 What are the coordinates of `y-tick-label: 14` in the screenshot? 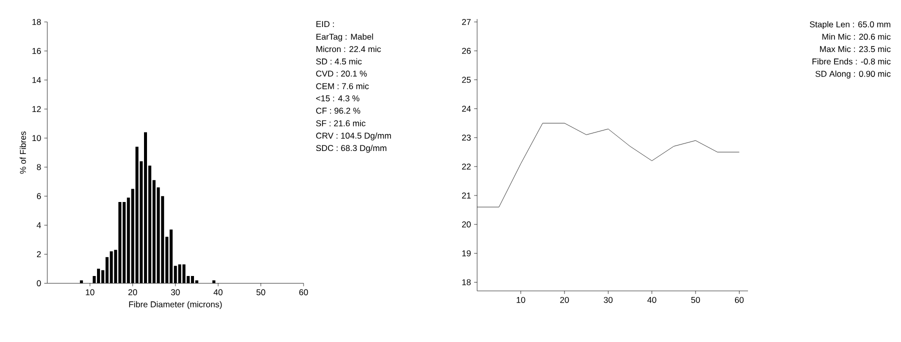 It's located at (36, 80).